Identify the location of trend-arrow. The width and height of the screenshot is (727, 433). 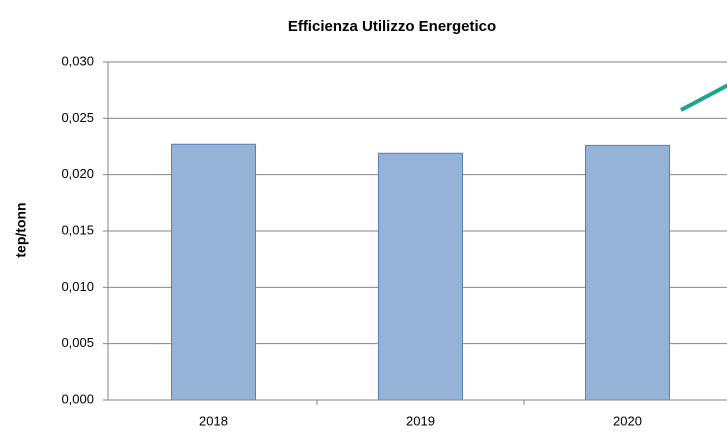
(703, 97).